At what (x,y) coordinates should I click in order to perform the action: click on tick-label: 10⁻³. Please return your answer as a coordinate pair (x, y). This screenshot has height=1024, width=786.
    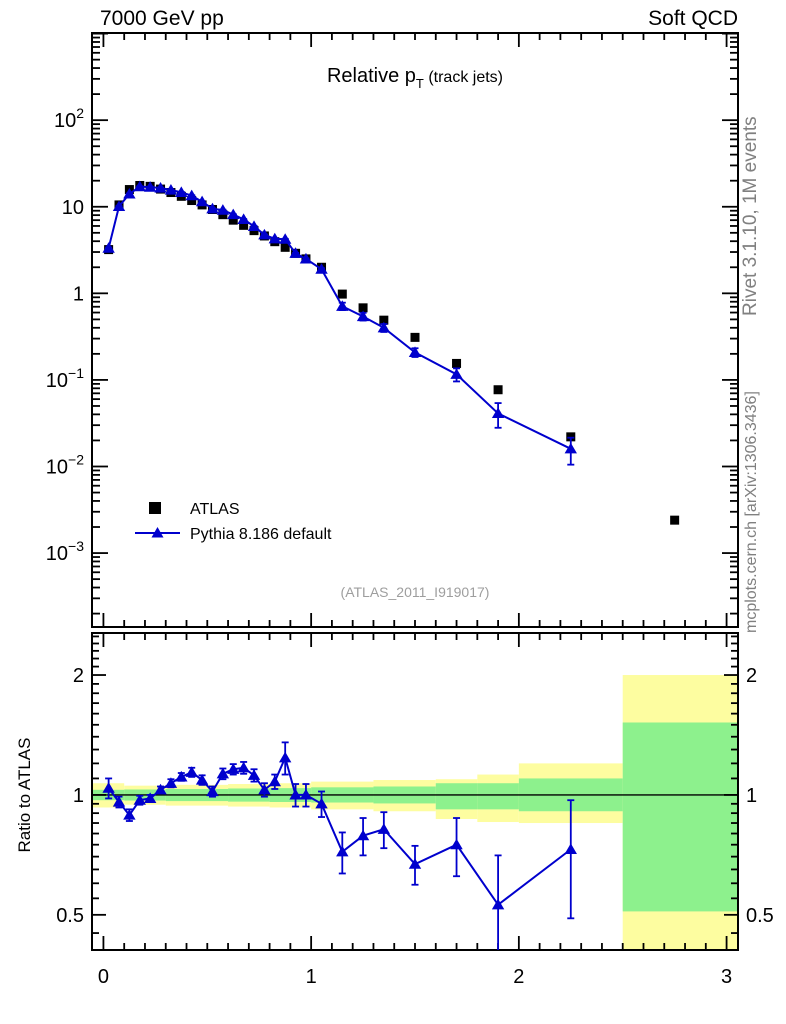
    Looking at the image, I should click on (65, 551).